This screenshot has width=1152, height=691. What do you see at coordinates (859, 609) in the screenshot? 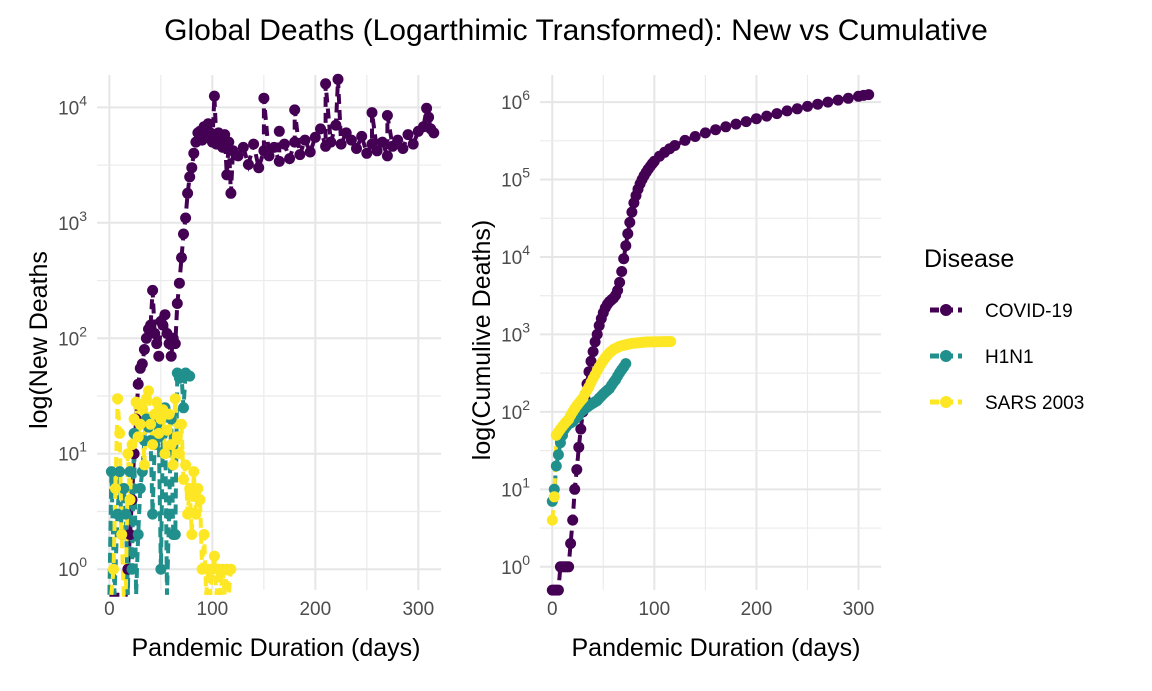
I see `x-tick-label: 300` at bounding box center [859, 609].